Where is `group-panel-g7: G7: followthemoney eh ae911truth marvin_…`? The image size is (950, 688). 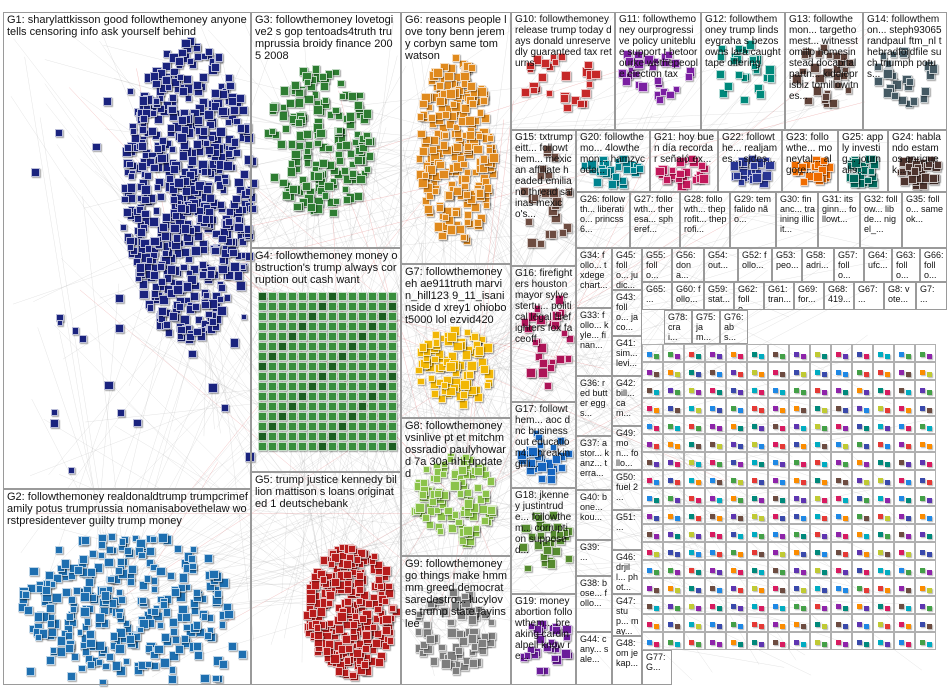 group-panel-g7: G7: followthemoney eh ae911truth marvin_… is located at coordinates (456, 341).